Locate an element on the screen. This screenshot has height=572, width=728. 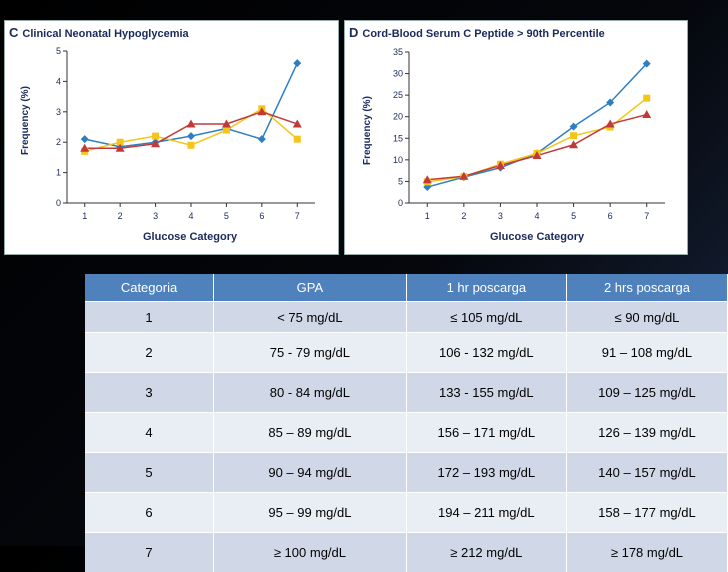
x-axis-label-c: Glucose Category is located at coordinates (190, 237).